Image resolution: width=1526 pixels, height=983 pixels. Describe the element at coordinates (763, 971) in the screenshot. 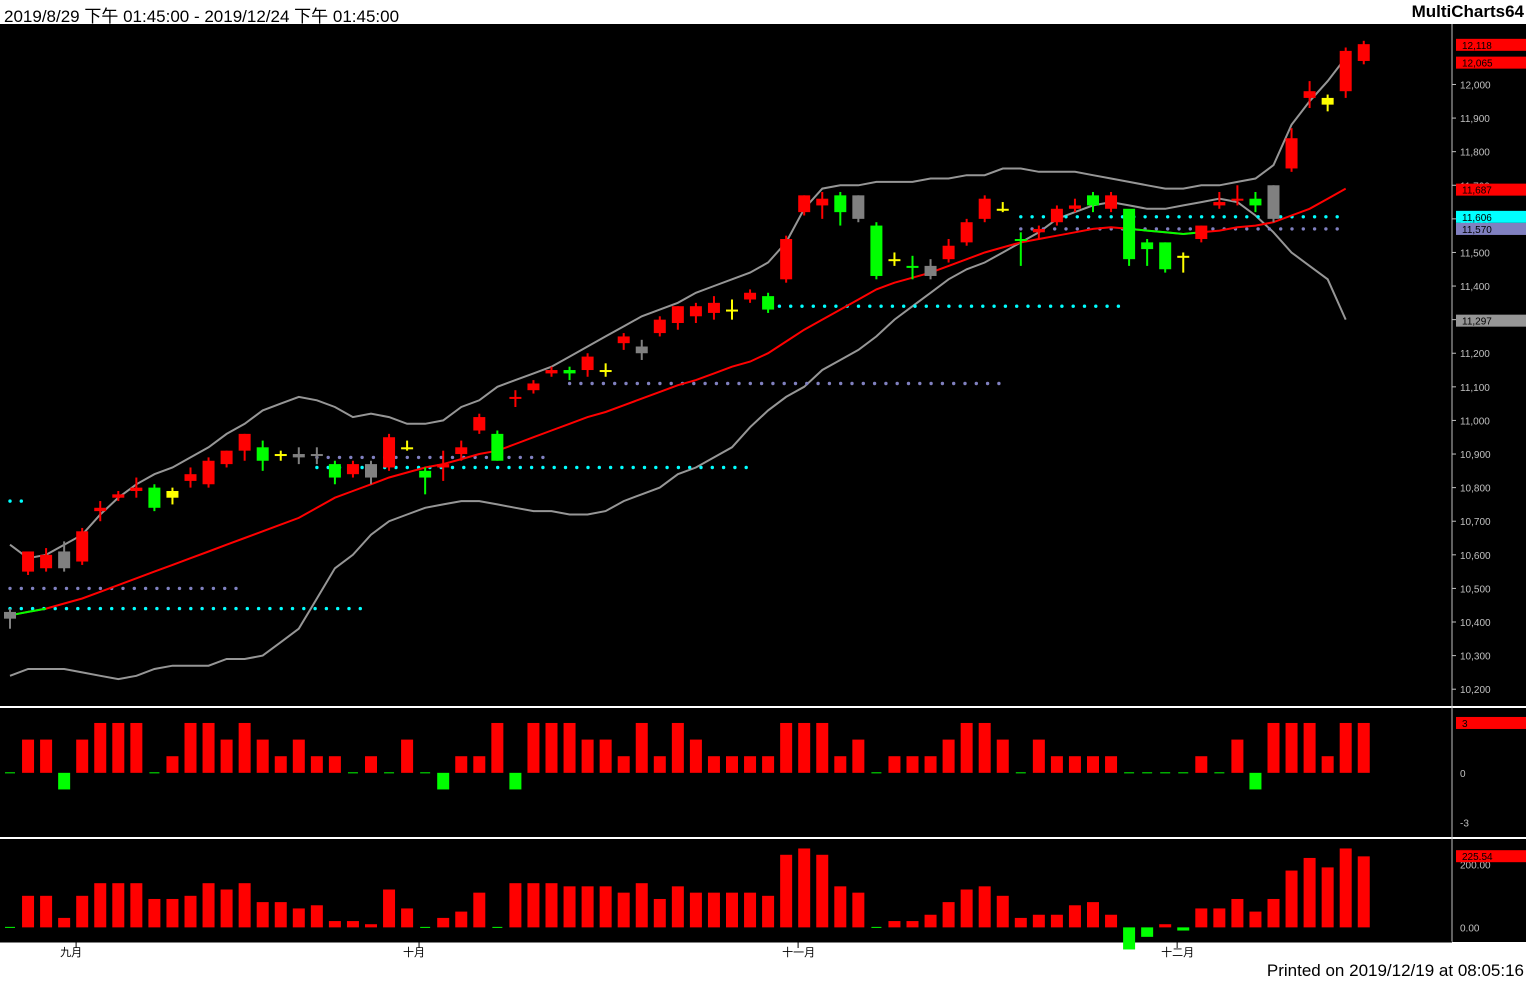

I see `footer: Printed on 2019/12/19 at 08:05:16` at that location.